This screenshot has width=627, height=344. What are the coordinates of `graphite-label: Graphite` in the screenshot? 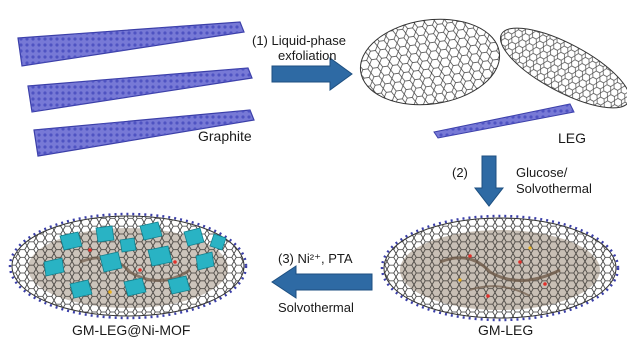 It's located at (225, 136).